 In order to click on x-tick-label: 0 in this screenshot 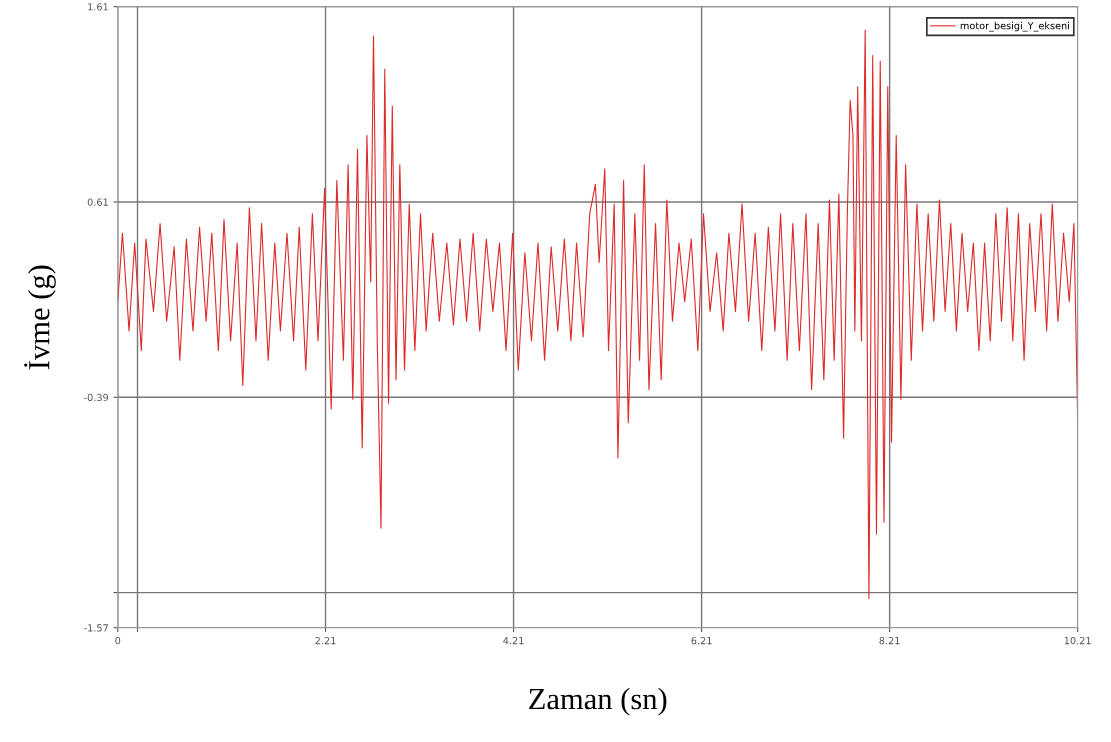, I will do `click(118, 640)`.